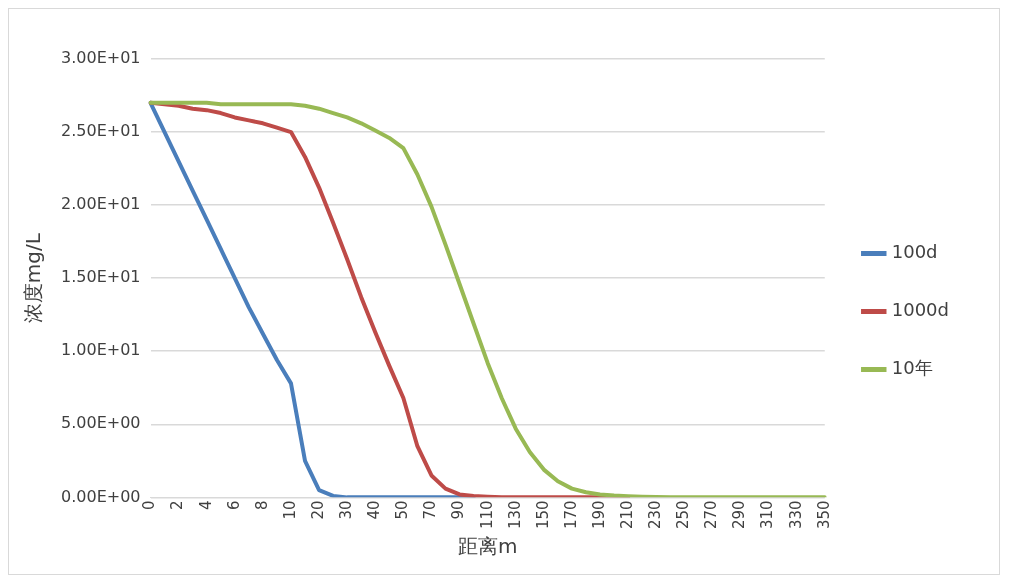 This screenshot has height=583, width=1010. I want to click on x-tick-label: 330, so click(795, 515).